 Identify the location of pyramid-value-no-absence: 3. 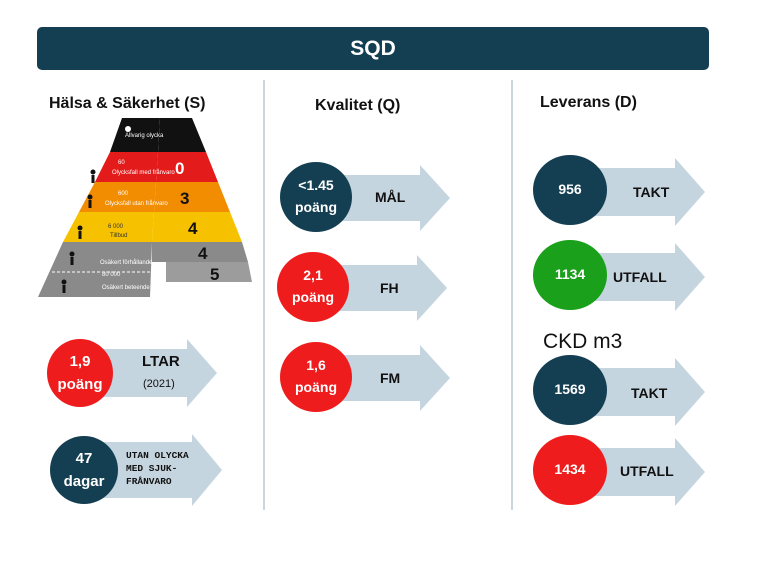
(184, 198).